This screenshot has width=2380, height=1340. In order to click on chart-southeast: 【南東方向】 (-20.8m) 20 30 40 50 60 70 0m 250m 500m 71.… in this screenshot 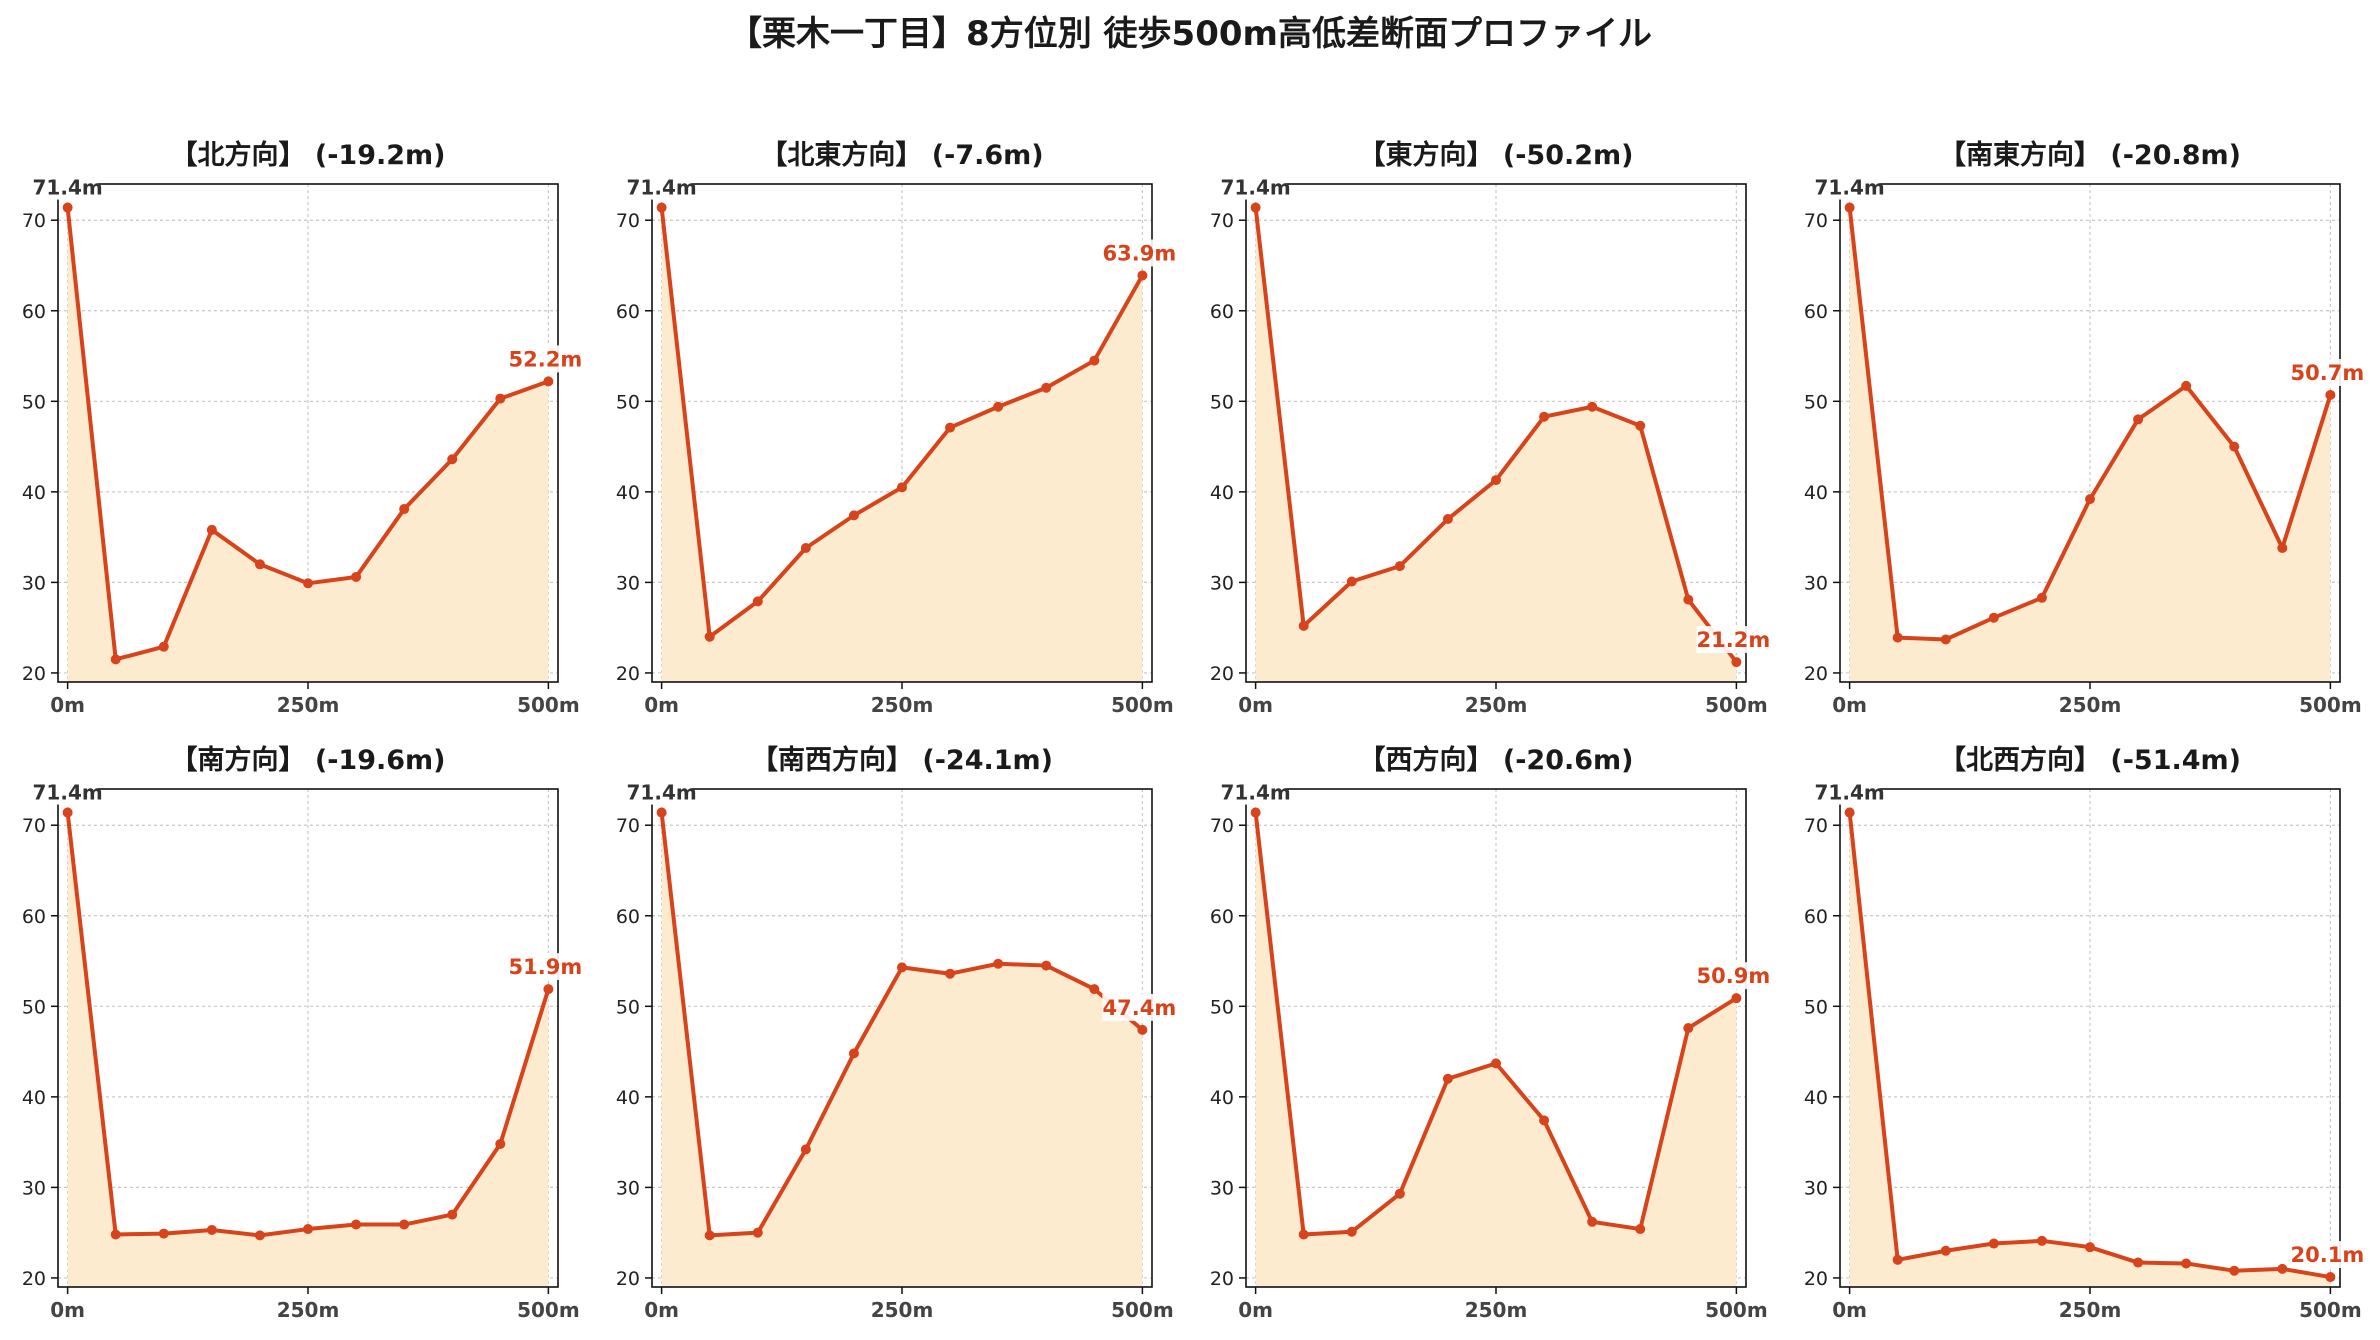, I will do `click(2084, 428)`.